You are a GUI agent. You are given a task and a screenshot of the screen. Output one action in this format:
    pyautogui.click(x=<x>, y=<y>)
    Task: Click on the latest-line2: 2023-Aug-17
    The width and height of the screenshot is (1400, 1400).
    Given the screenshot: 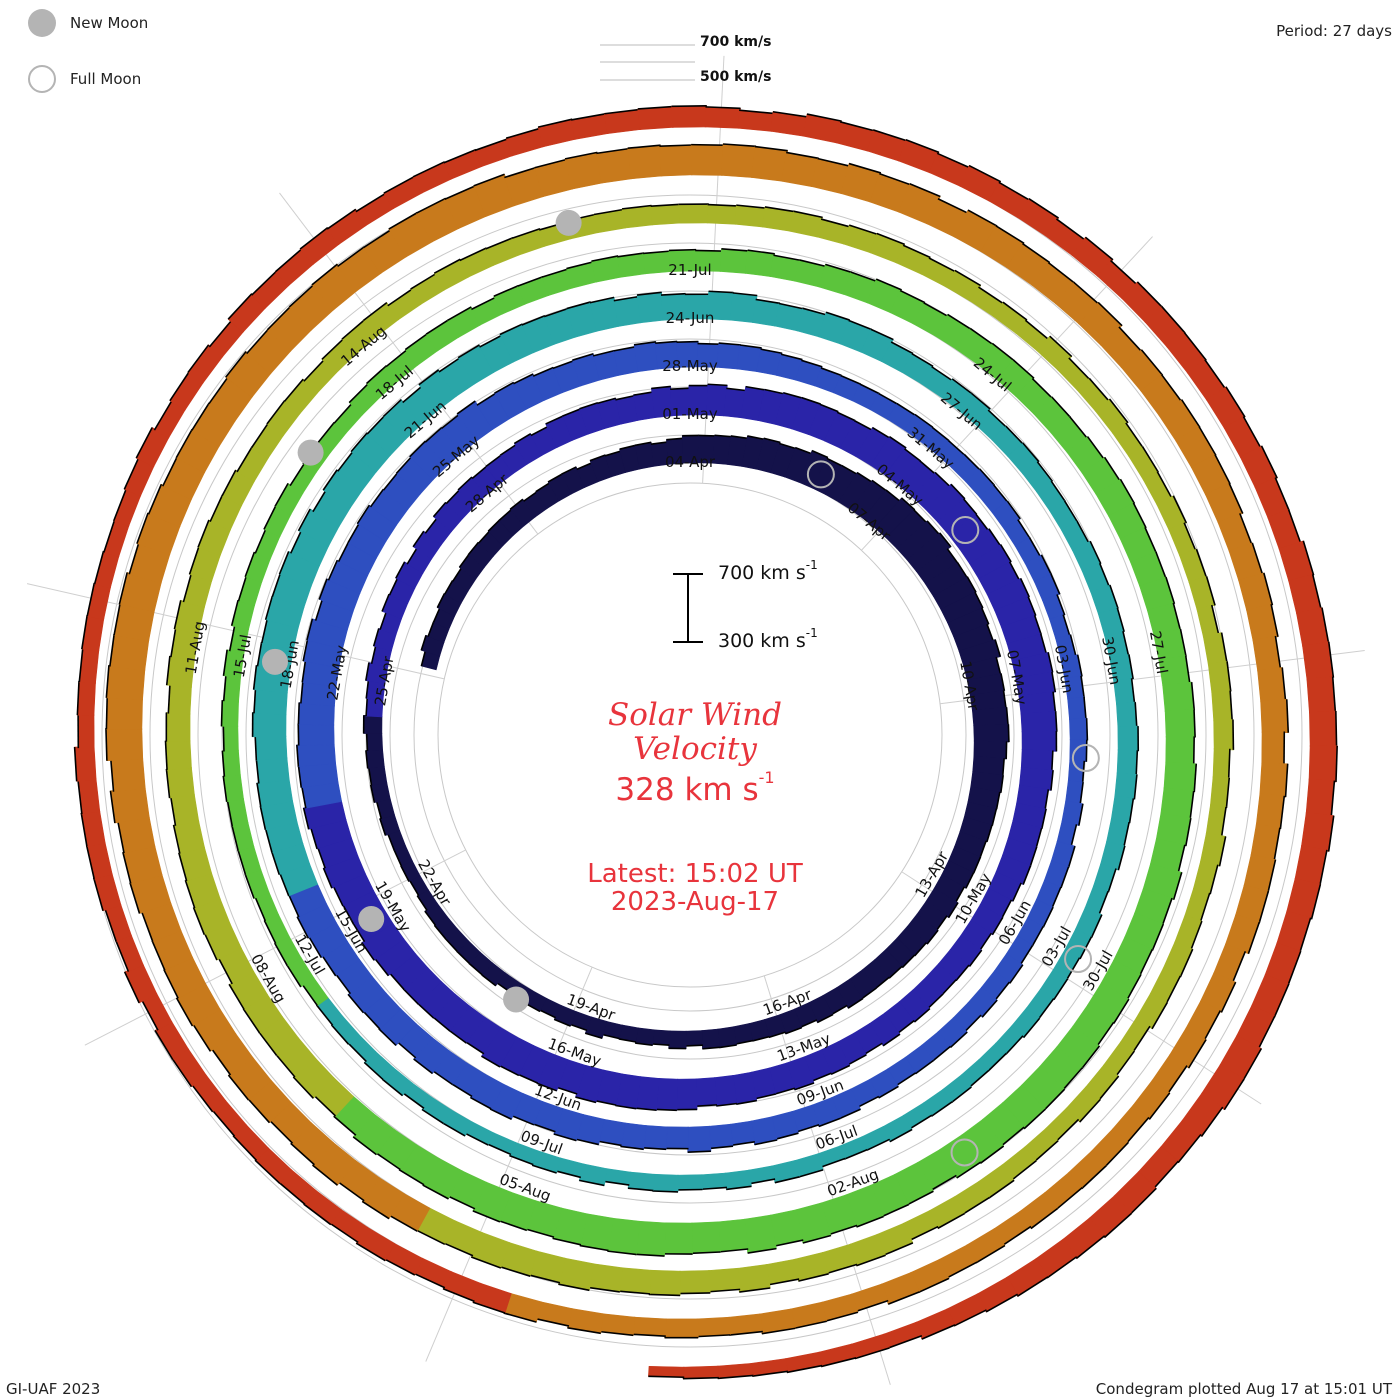 What is the action you would take?
    pyautogui.click(x=695, y=902)
    